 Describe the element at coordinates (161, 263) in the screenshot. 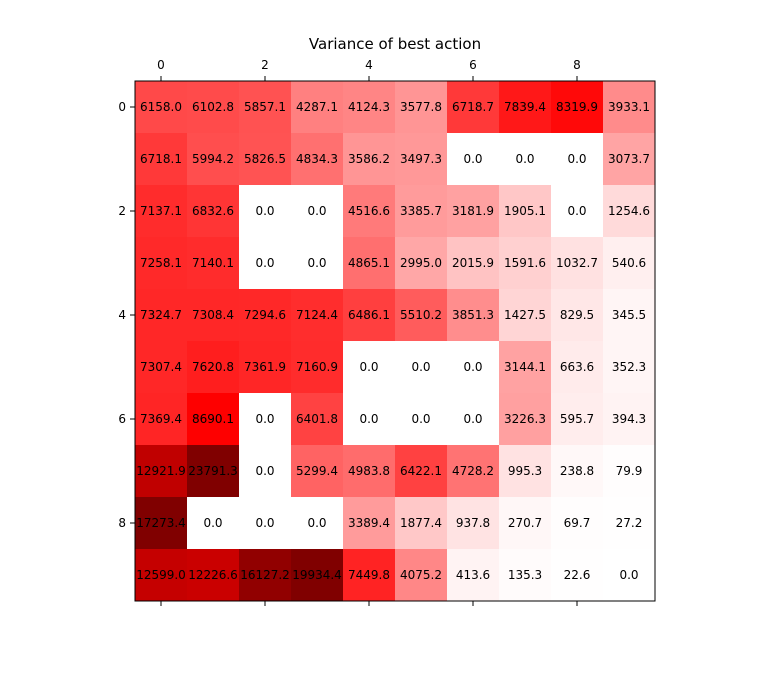

I see `cell-value-label: 7258.1` at that location.